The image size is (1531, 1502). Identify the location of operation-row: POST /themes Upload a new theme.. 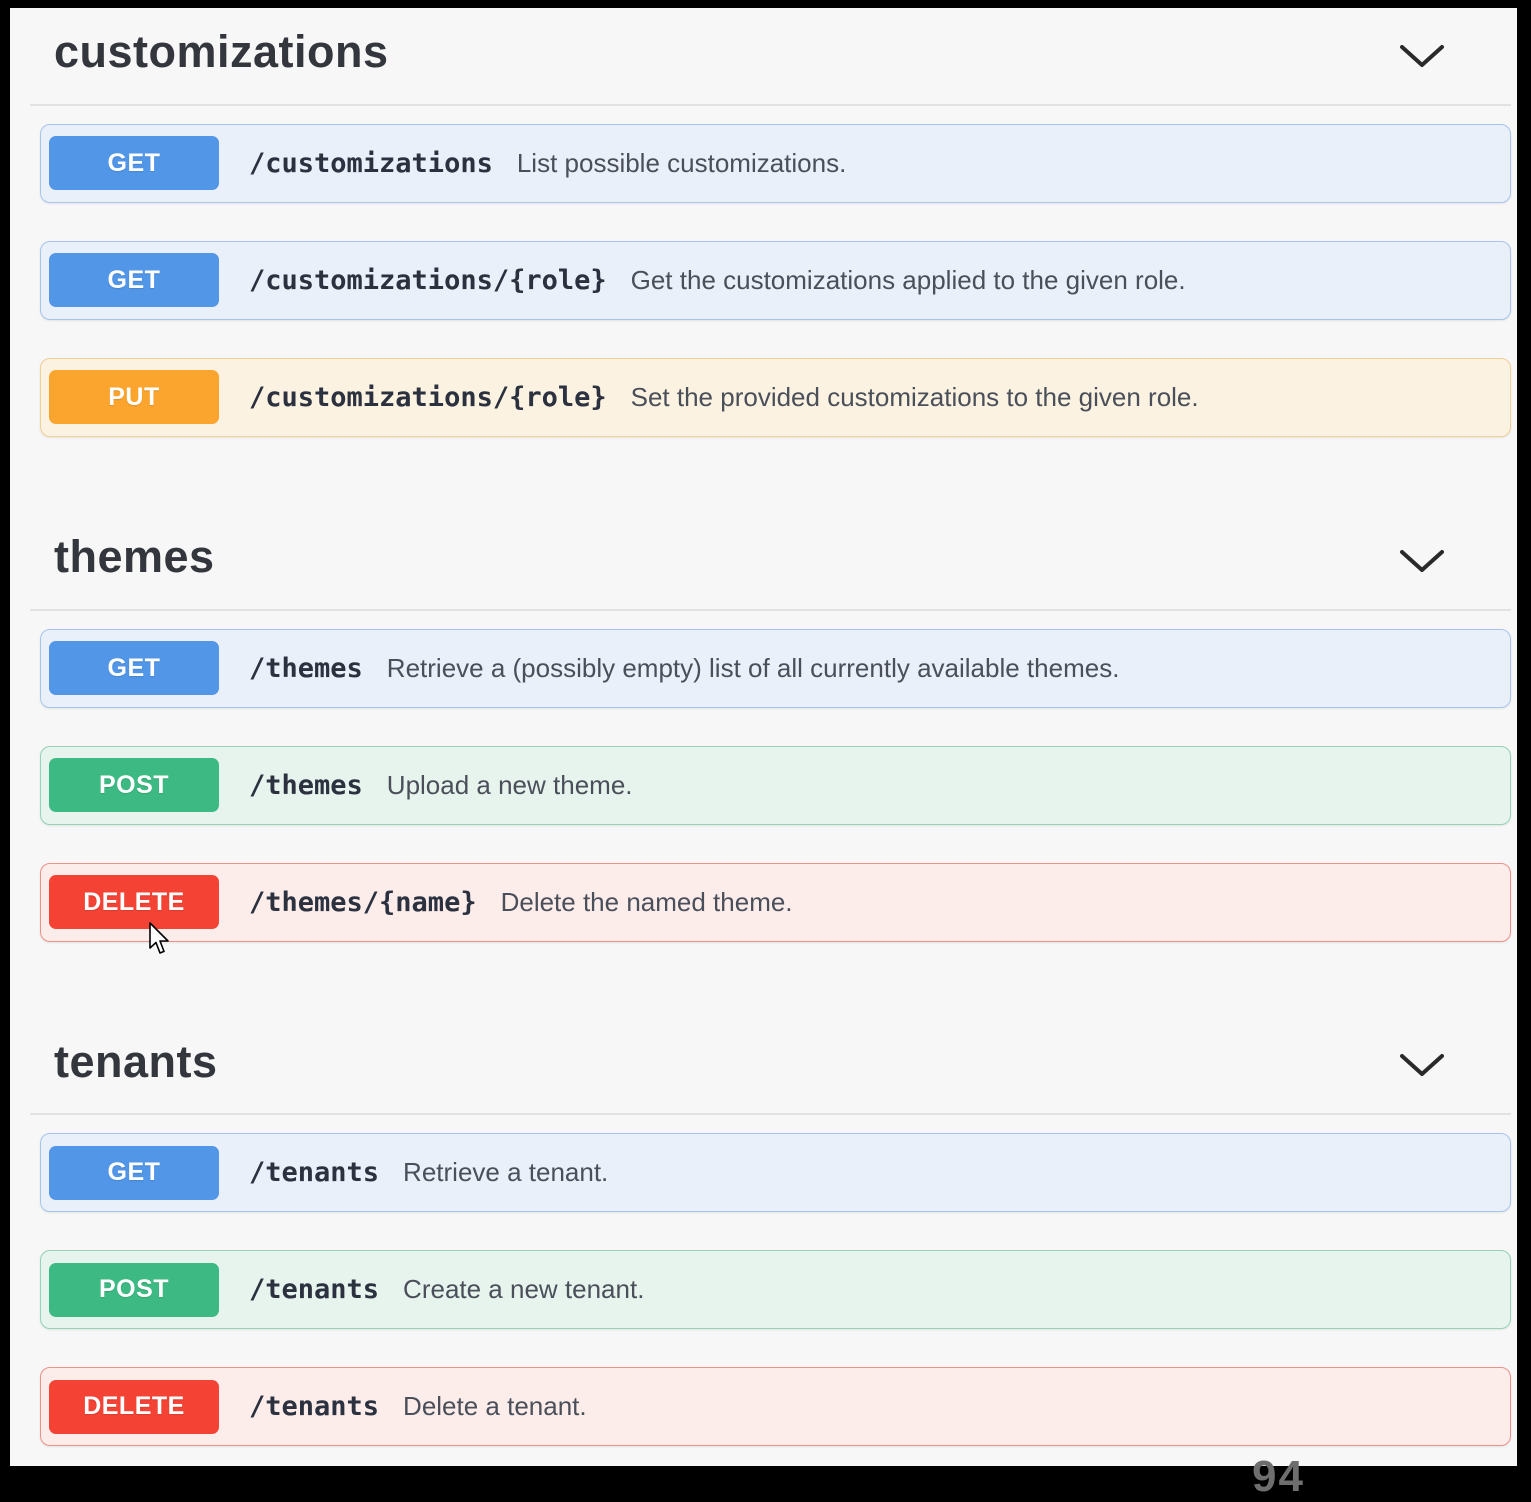
(775, 785).